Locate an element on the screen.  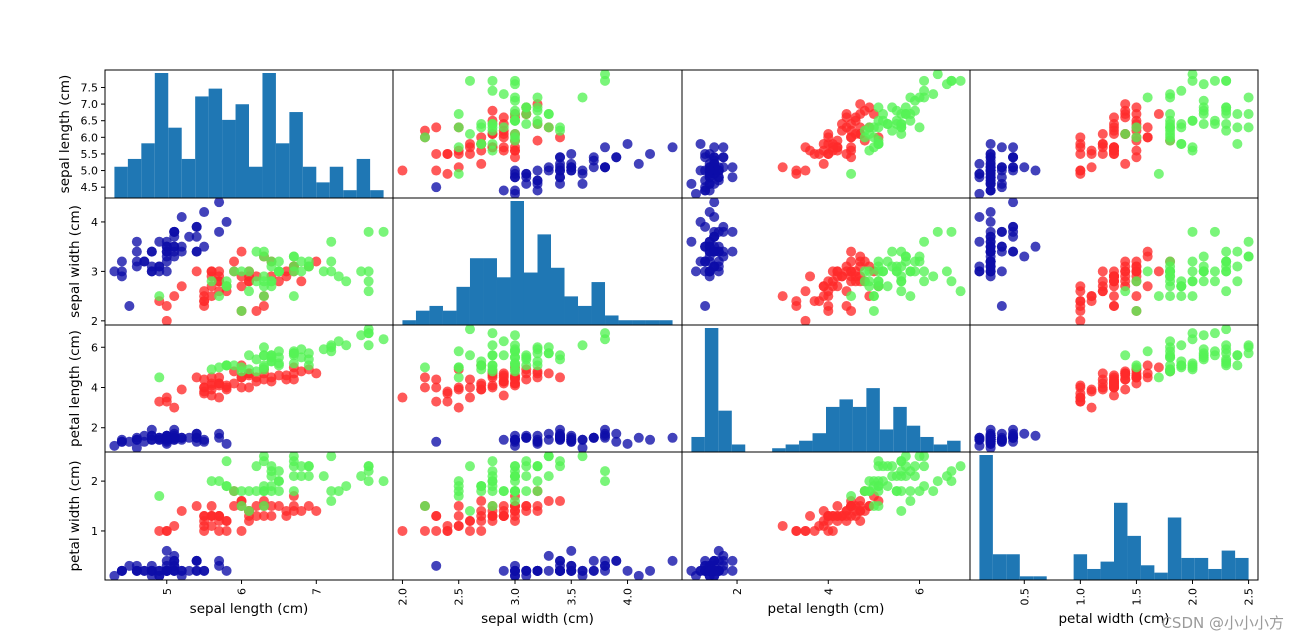
panel-r1-c0 is located at coordinates (249, 261).